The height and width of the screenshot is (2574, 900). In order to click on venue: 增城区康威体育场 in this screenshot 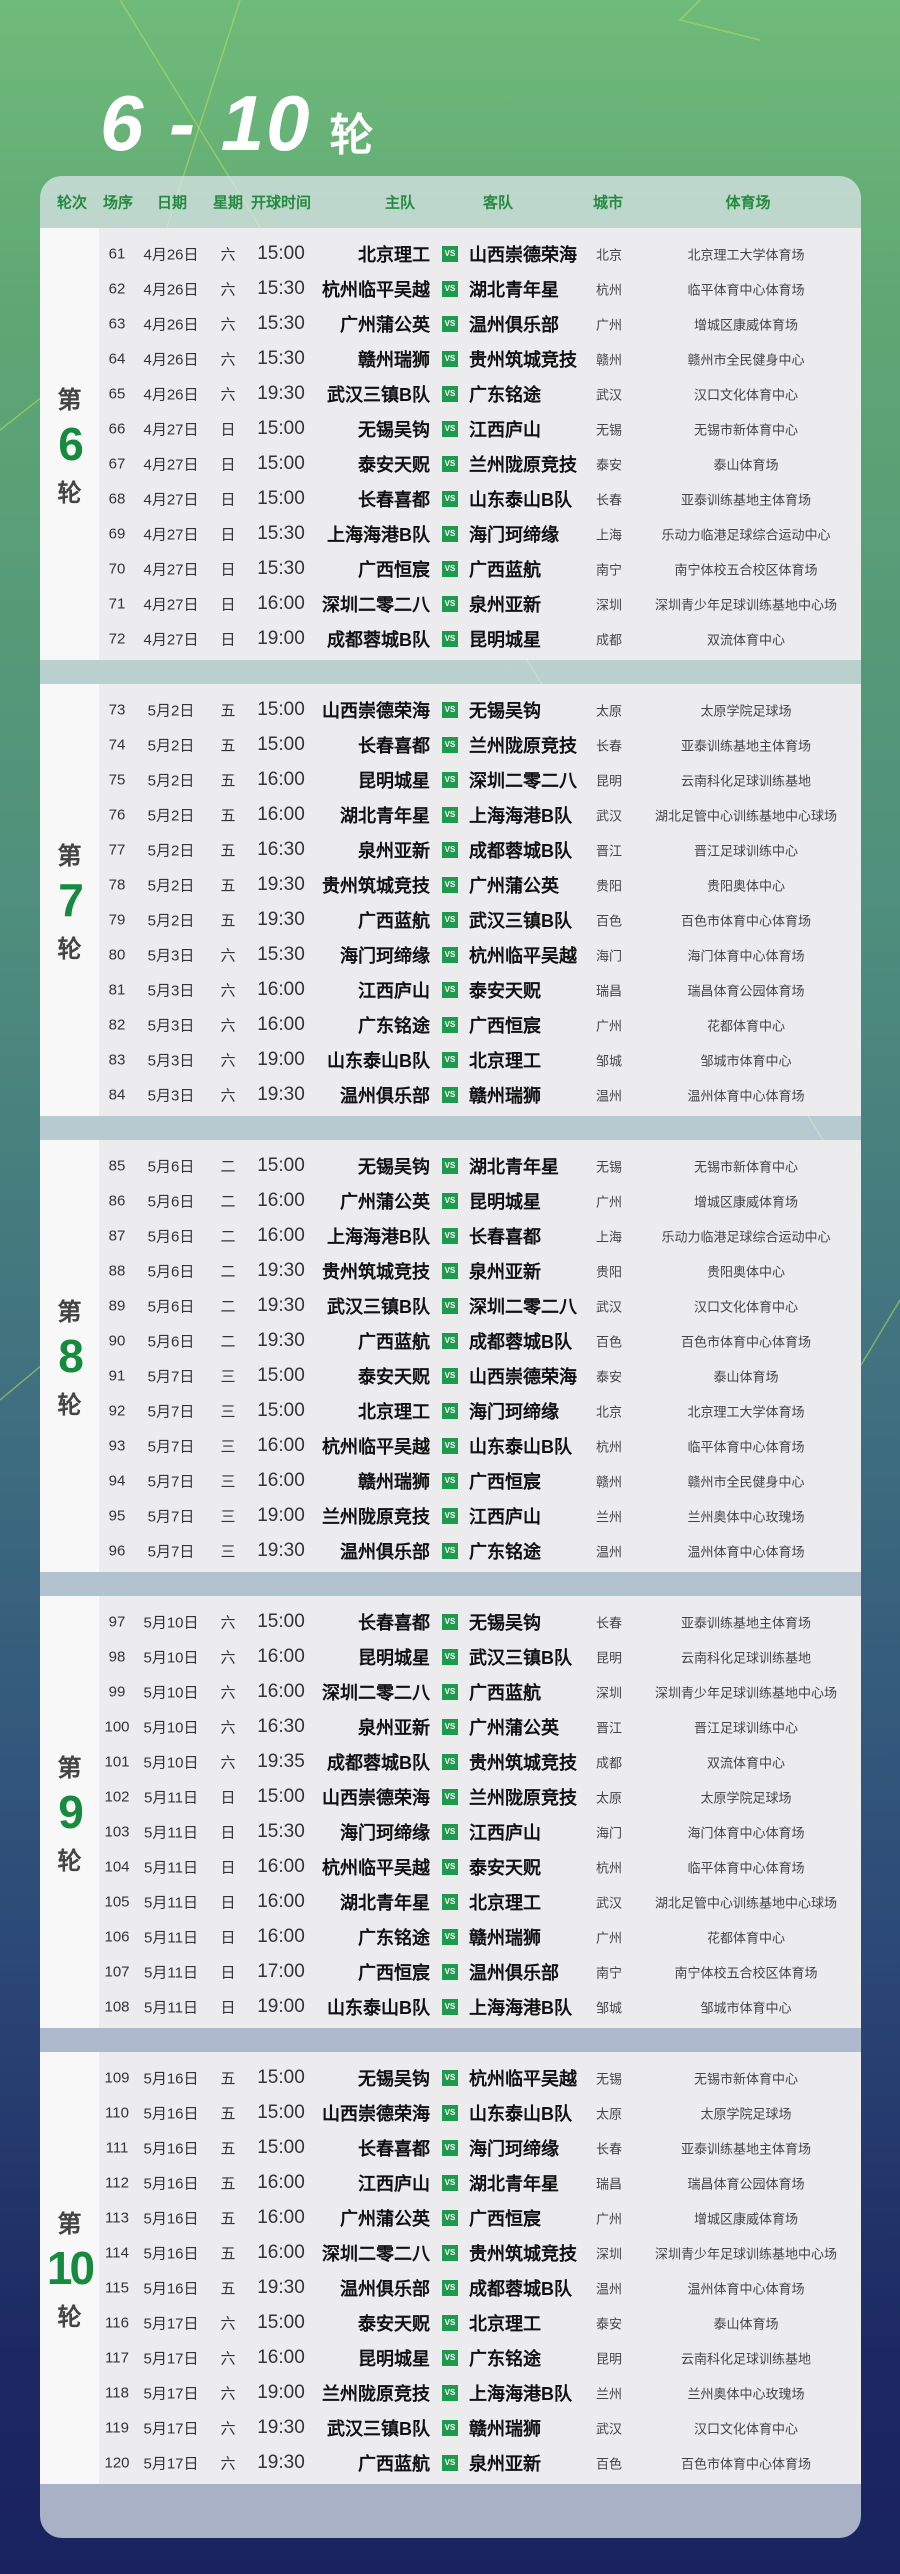, I will do `click(746, 324)`.